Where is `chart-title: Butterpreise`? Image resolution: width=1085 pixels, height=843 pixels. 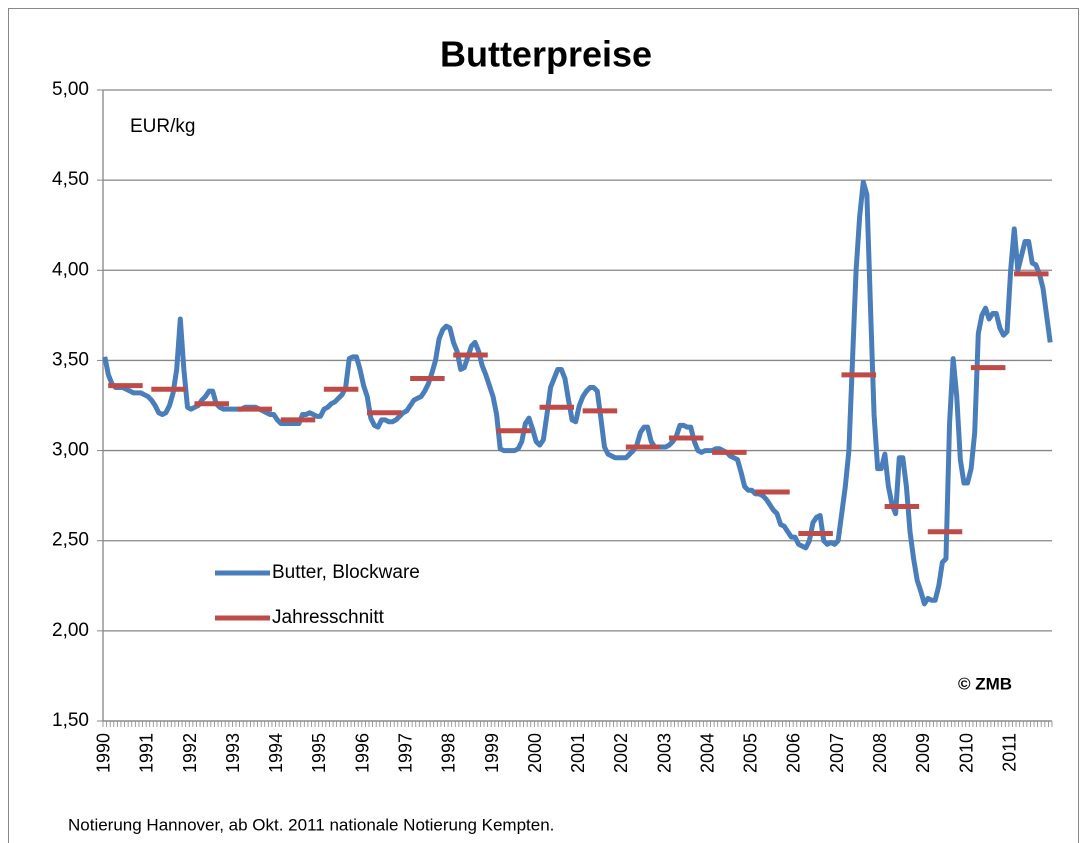 chart-title: Butterpreise is located at coordinates (546, 54).